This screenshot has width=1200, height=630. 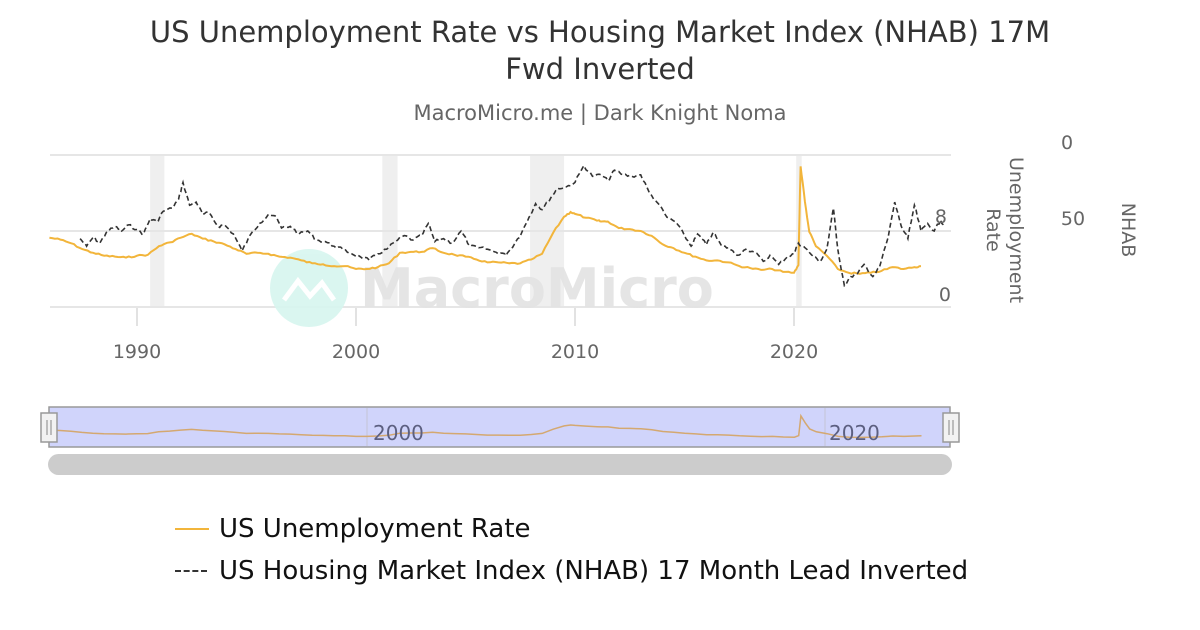 What do you see at coordinates (1073, 219) in the screenshot?
I see `nhab-axis-tick: 50` at bounding box center [1073, 219].